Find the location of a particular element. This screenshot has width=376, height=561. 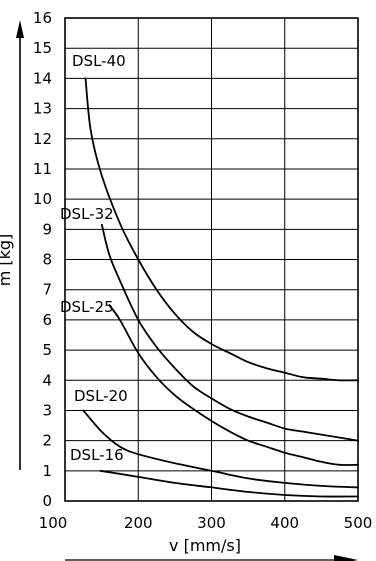

series-label-dsl-20: DSL-20 is located at coordinates (101, 396).